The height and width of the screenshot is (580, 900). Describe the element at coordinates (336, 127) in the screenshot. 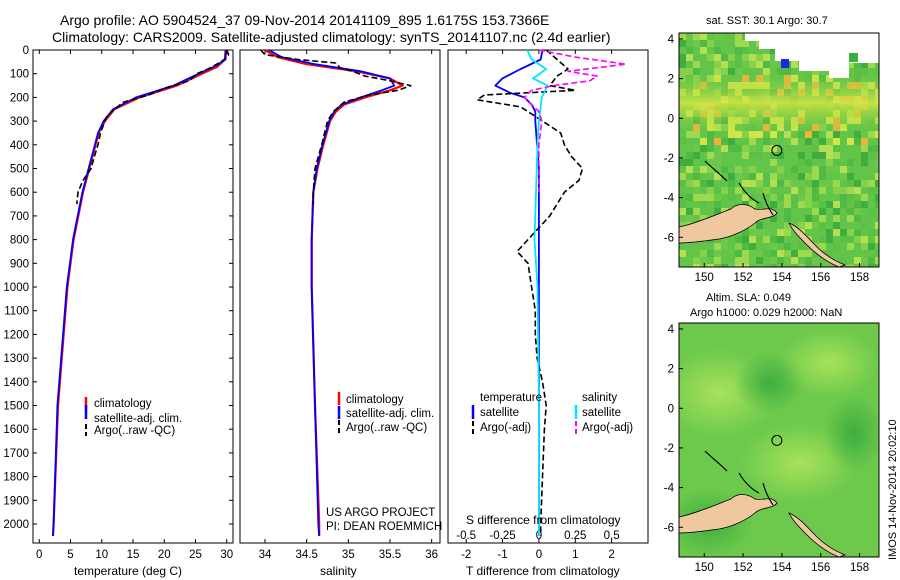

I see `series-line-argo-raw-qc-` at that location.